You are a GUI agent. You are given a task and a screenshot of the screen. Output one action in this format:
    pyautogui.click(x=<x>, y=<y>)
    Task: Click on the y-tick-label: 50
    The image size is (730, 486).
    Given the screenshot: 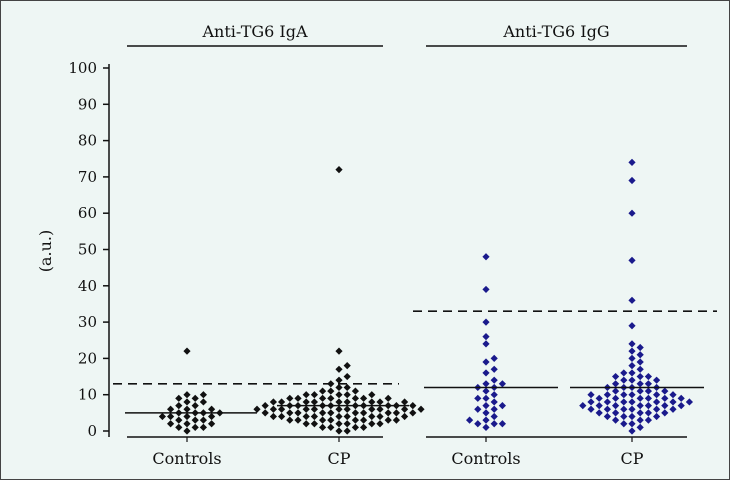 What is the action you would take?
    pyautogui.click(x=87, y=250)
    